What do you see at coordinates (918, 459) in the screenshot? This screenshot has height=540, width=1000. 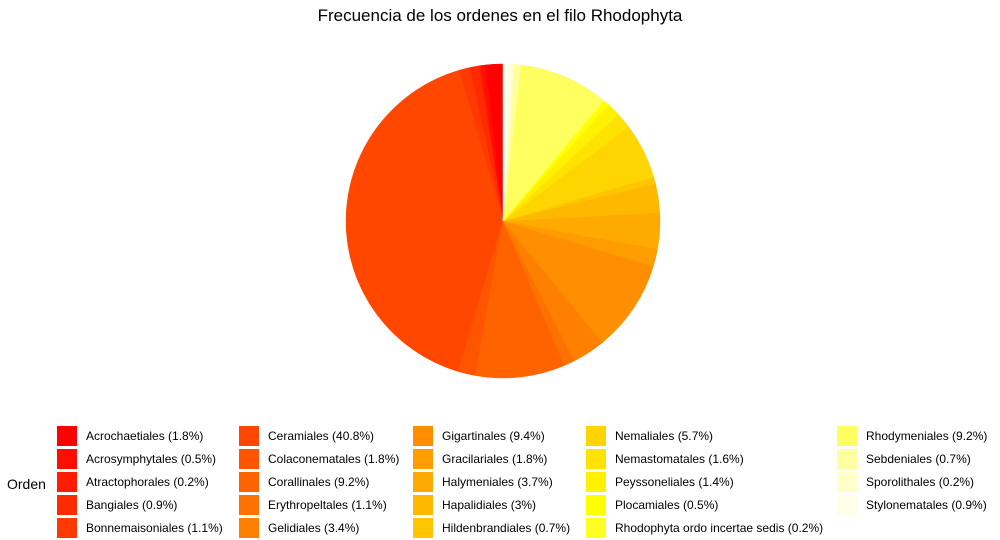 I see `legend-label-21: Sebdeniales (0.7%)` at bounding box center [918, 459].